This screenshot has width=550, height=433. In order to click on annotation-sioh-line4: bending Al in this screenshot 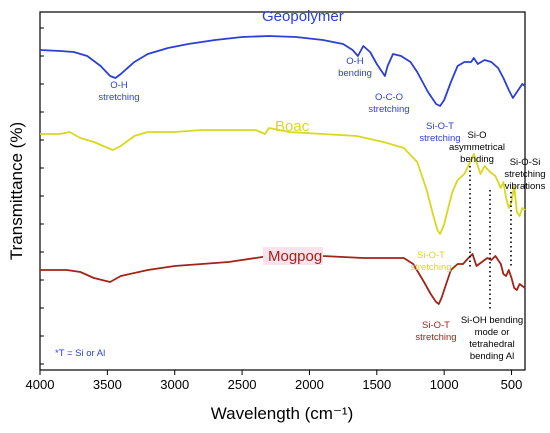, I will do `click(492, 356)`.